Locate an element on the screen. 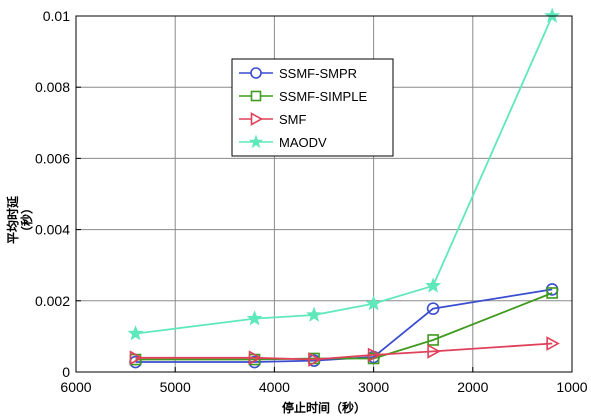 The height and width of the screenshot is (416, 591). x-tick-label: 1000 is located at coordinates (571, 387).